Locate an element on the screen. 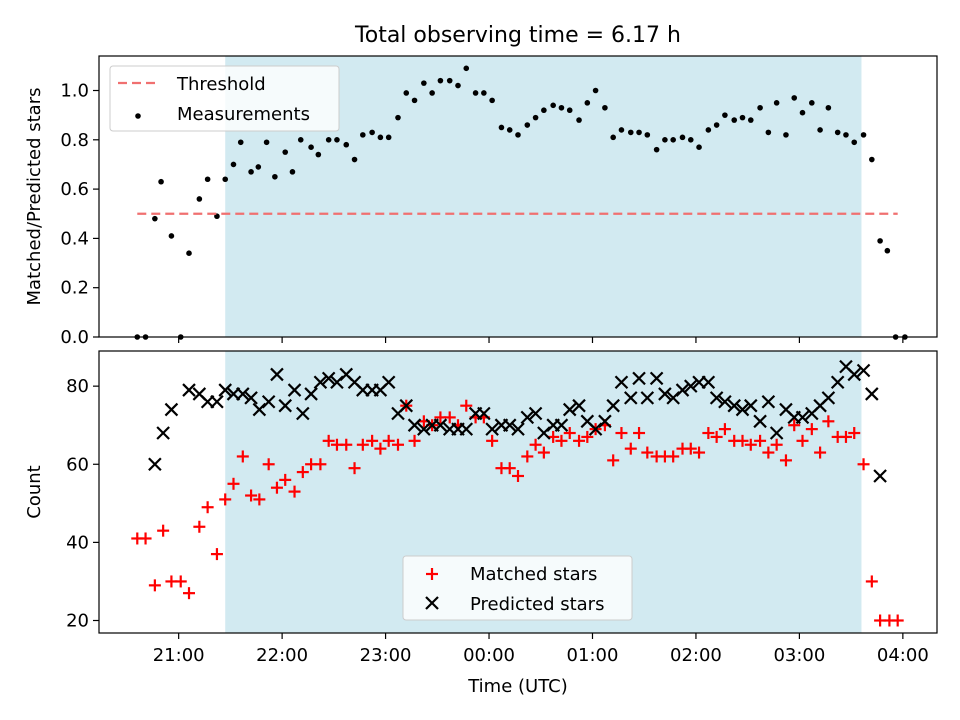  y-tick-label: 0.0 is located at coordinates (74, 337).